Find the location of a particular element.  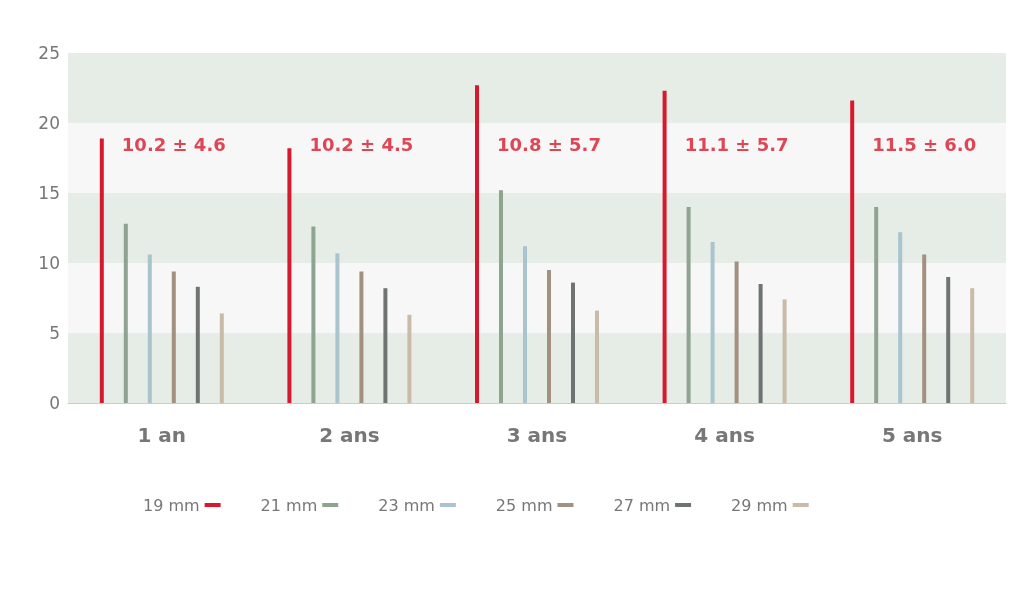

y-tick-label: 5 is located at coordinates (54, 333).